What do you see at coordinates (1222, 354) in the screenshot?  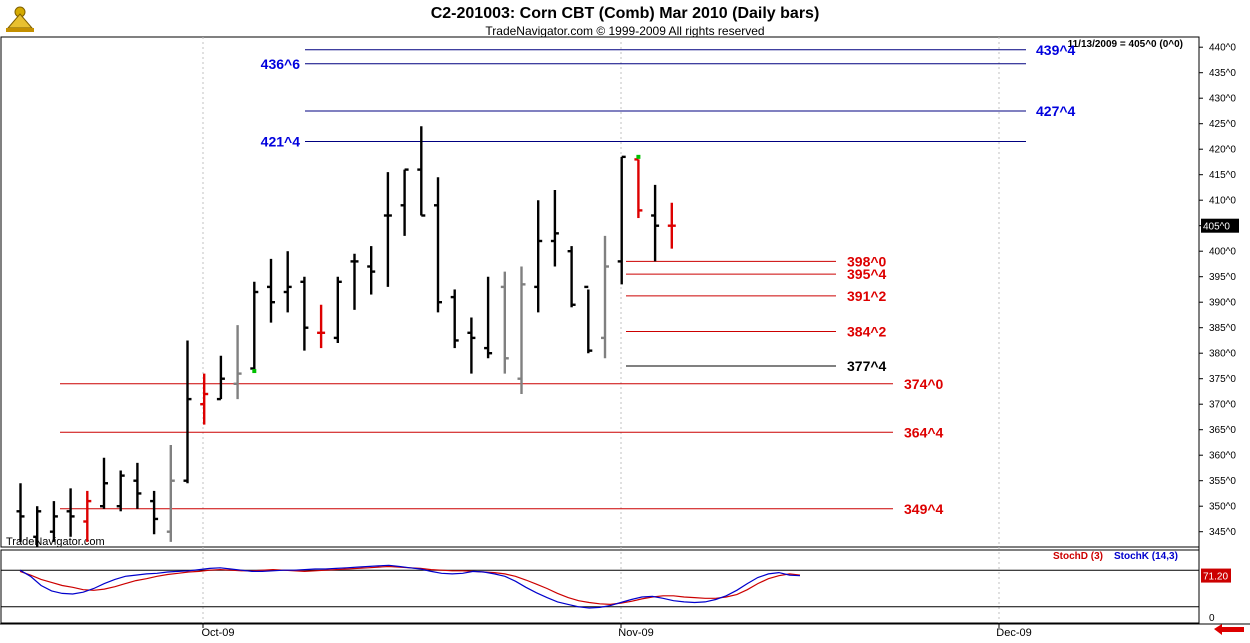 I see `y-tick-label: 380^0` at bounding box center [1222, 354].